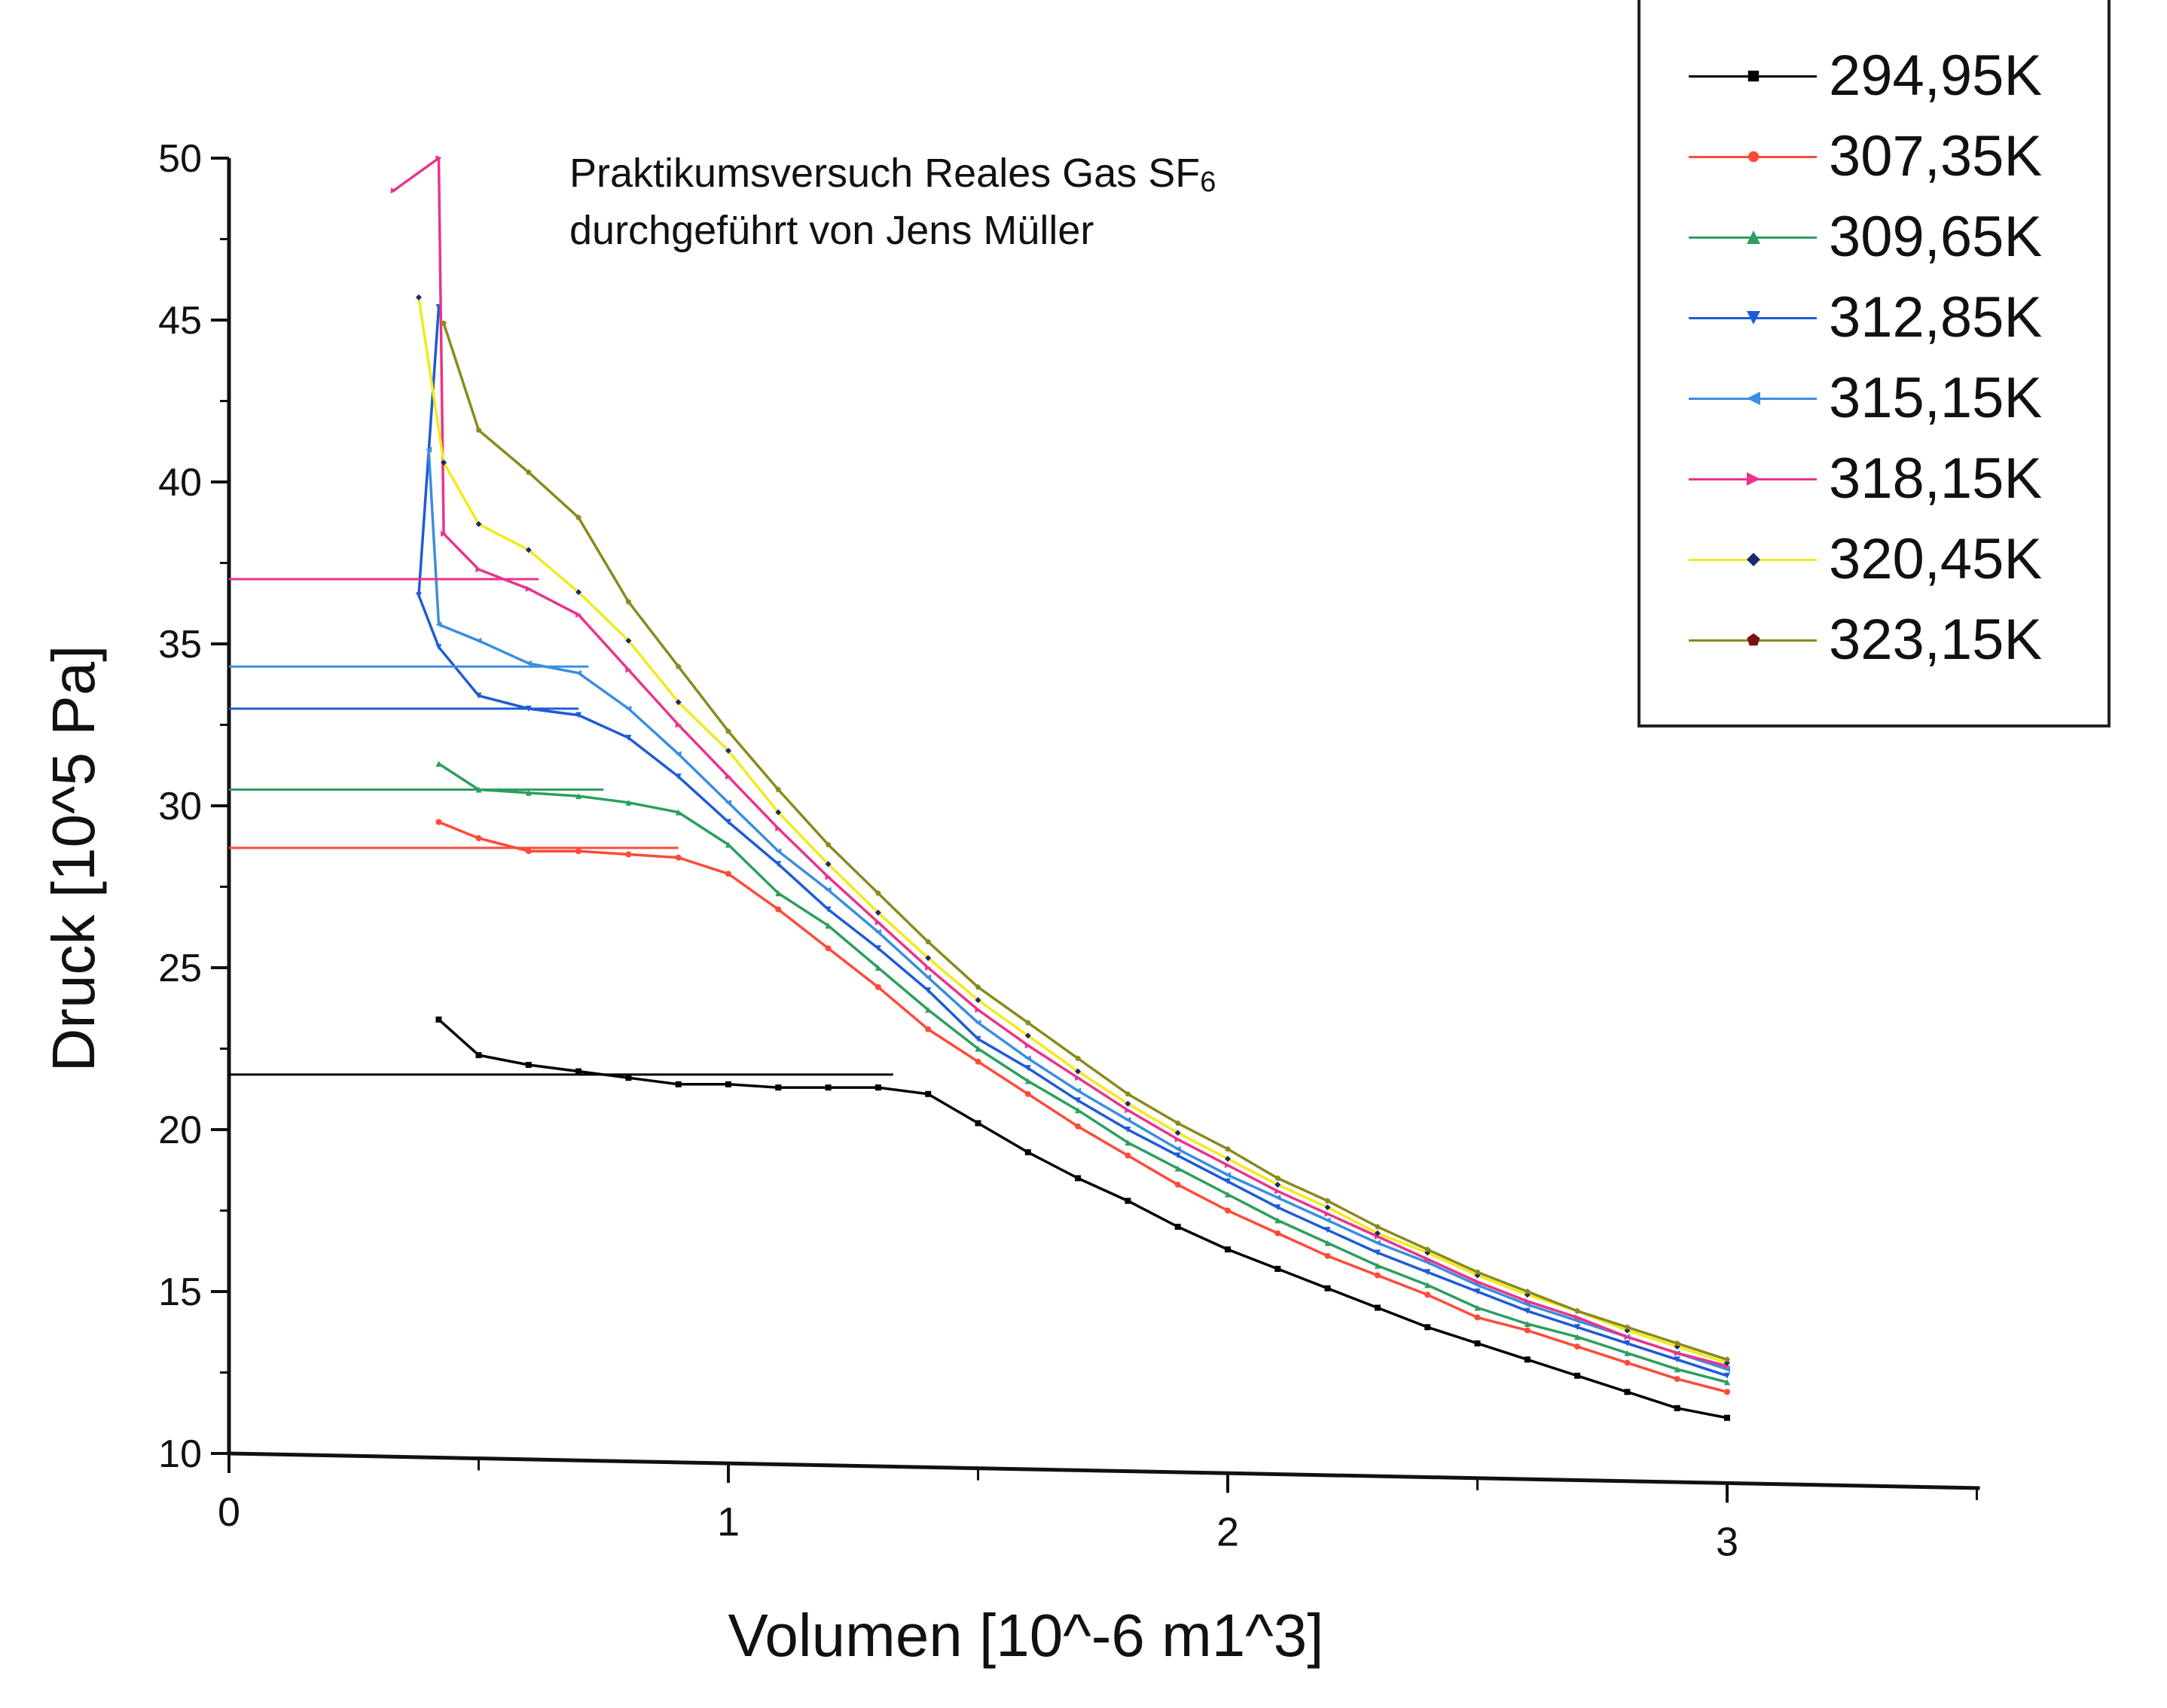 The height and width of the screenshot is (1708, 2167). I want to click on legend-label: 294,95K, so click(1936, 76).